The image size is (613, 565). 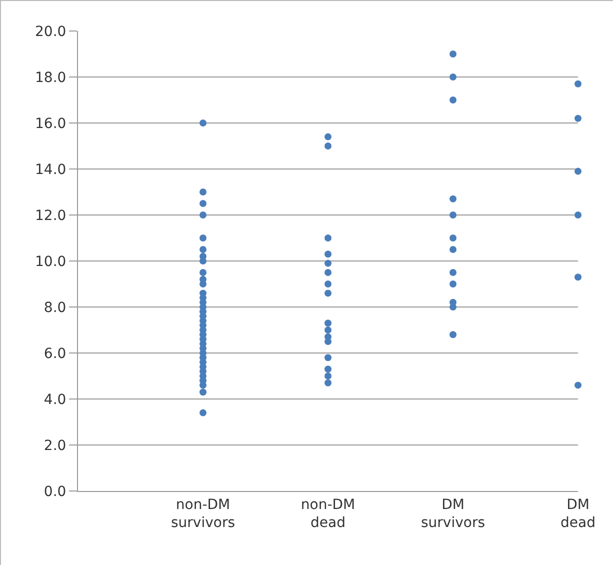 What do you see at coordinates (50, 78) in the screenshot?
I see `y-tick-label: 18.0` at bounding box center [50, 78].